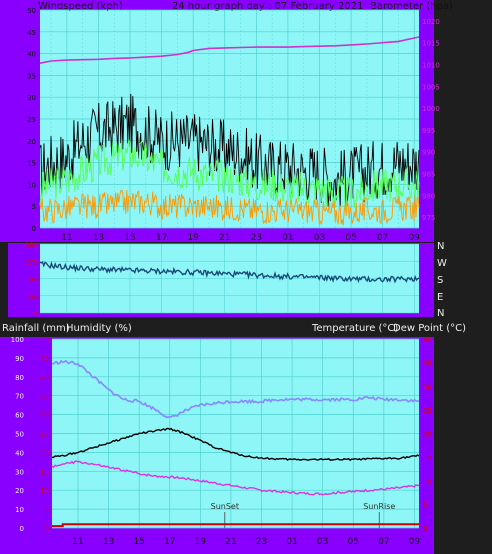 The image size is (492, 554). Describe the element at coordinates (44, 491) in the screenshot. I see `rainfall-tick-label: 10` at that location.